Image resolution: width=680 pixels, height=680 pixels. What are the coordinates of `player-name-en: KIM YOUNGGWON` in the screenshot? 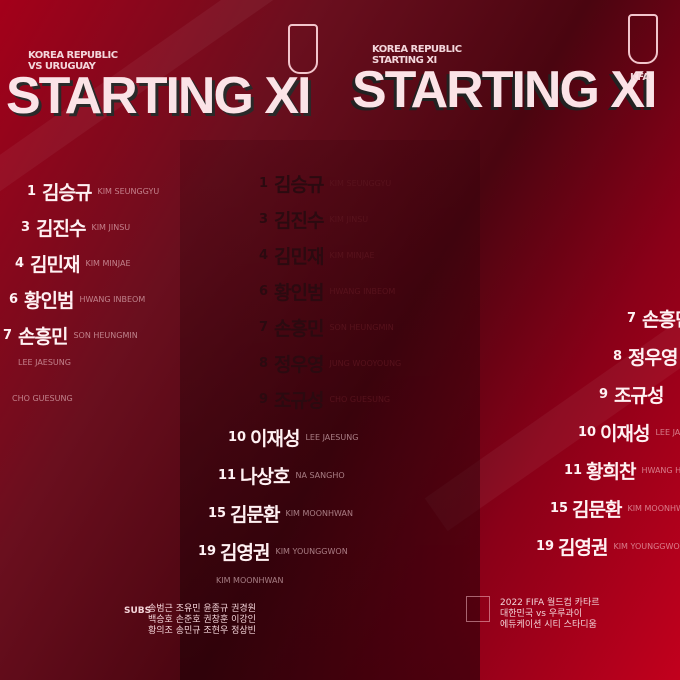 It's located at (311, 551).